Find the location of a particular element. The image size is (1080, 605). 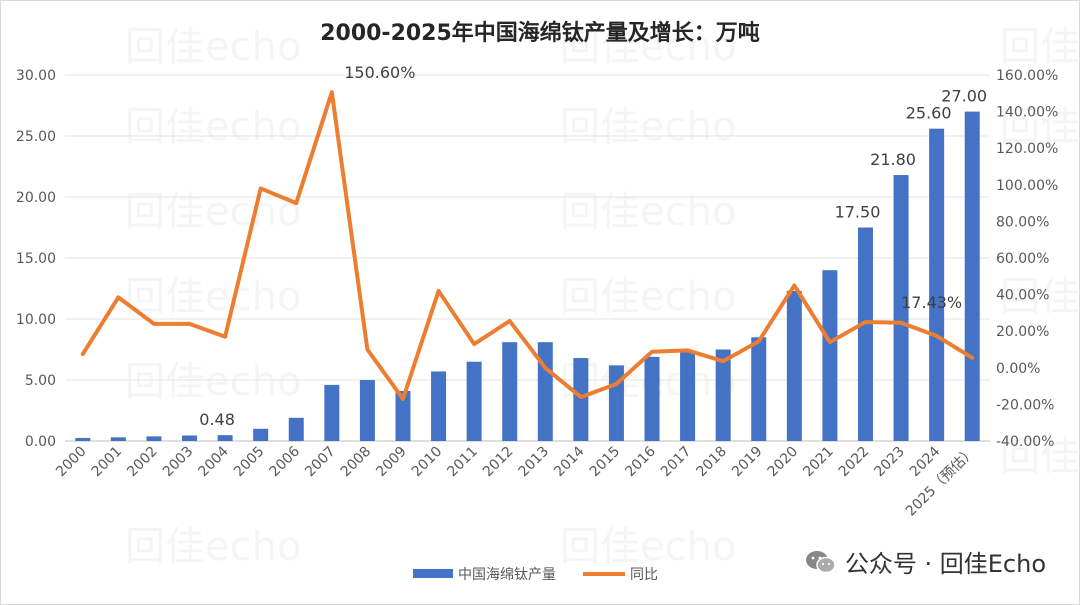

right-tick-label: 120.00% is located at coordinates (1027, 149).